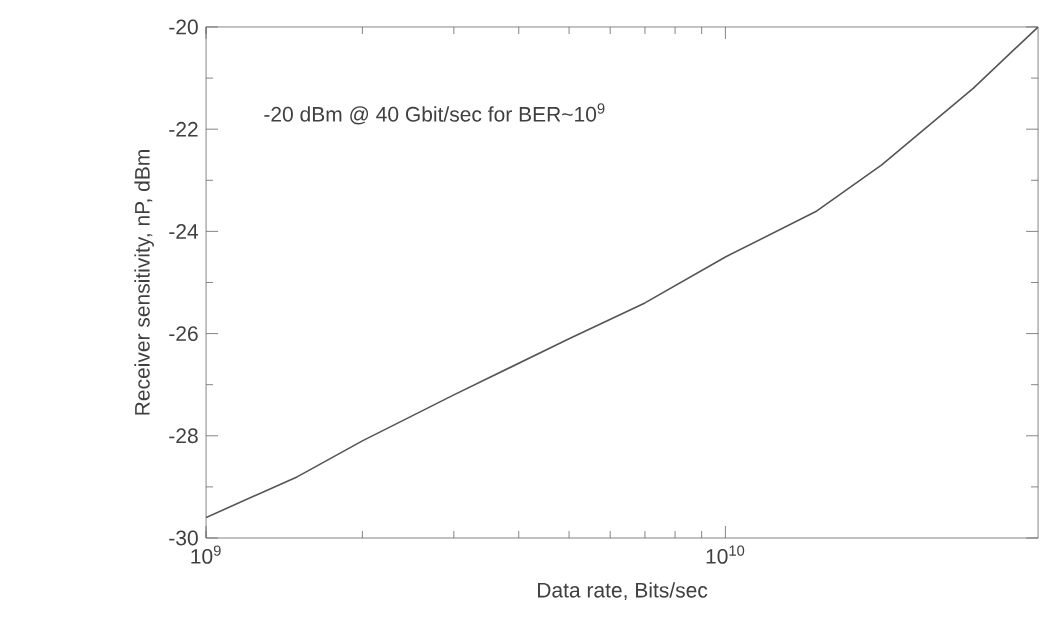  What do you see at coordinates (183, 27) in the screenshot?
I see `y-tick-label: -20` at bounding box center [183, 27].